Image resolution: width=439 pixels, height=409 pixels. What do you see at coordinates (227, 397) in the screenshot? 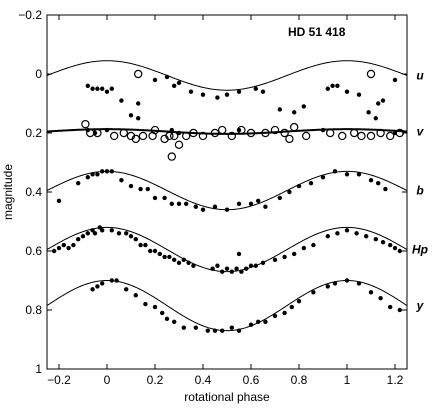
I see `x-axis-label: rotational phase` at bounding box center [227, 397].